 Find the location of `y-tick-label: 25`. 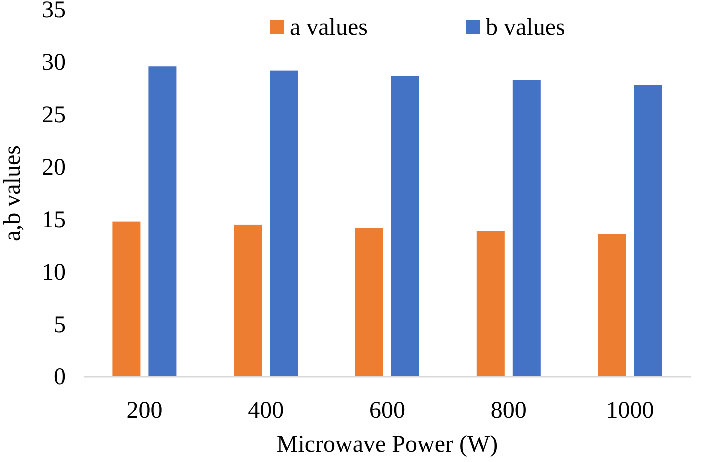

y-tick-label: 25 is located at coordinates (54, 115).